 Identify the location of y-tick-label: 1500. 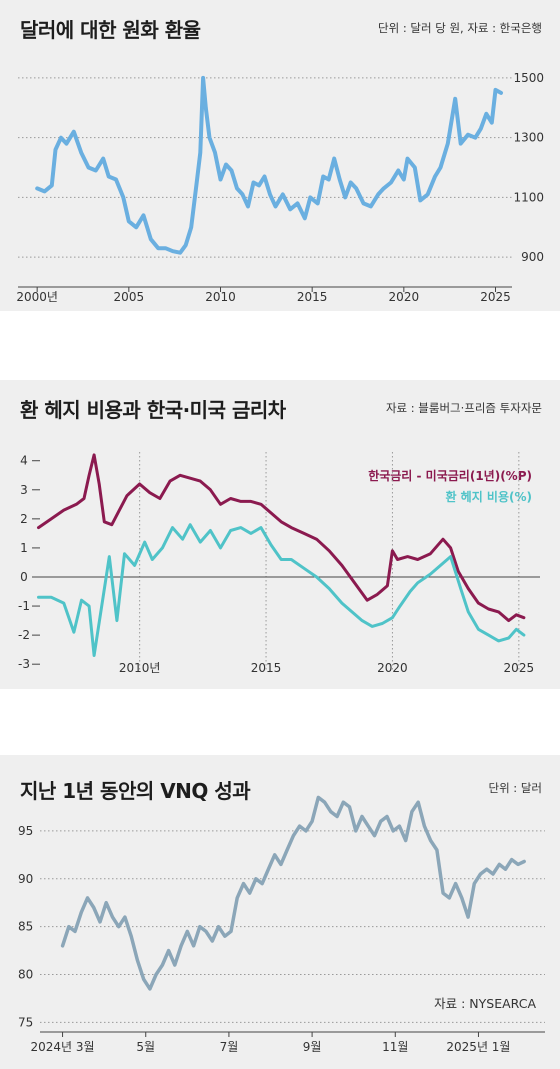
(528, 78).